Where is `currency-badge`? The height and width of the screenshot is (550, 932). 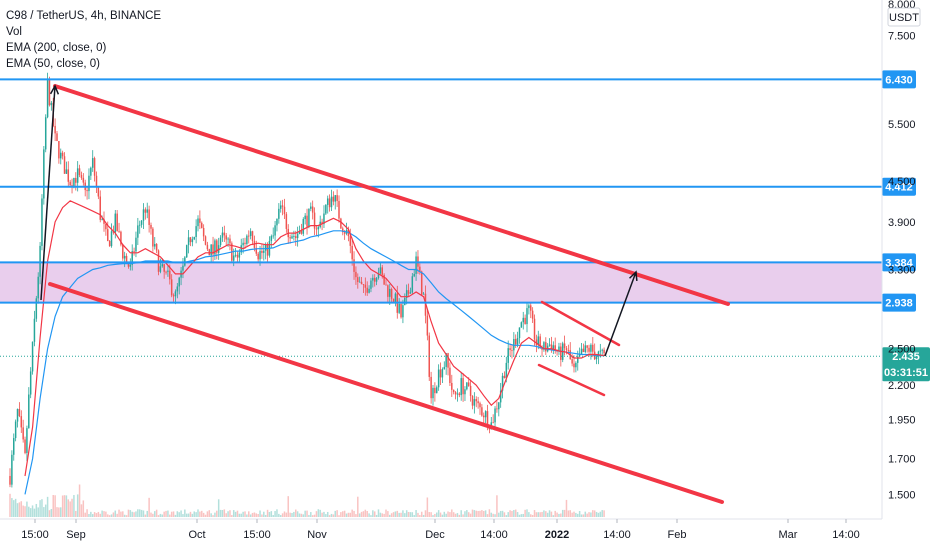
currency-badge is located at coordinates (904, 17).